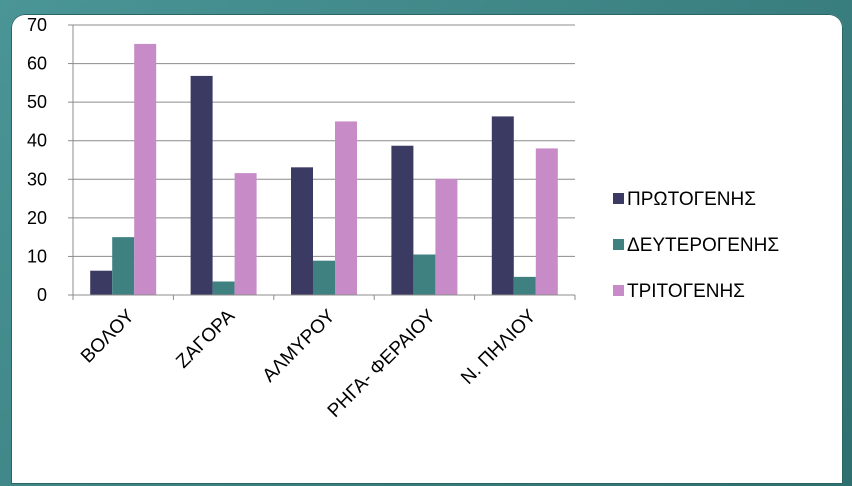 The image size is (852, 486). What do you see at coordinates (703, 245) in the screenshot?
I see `legend-label: ΔΕΥΤΕΡΟΓΕΝΗΣ` at bounding box center [703, 245].